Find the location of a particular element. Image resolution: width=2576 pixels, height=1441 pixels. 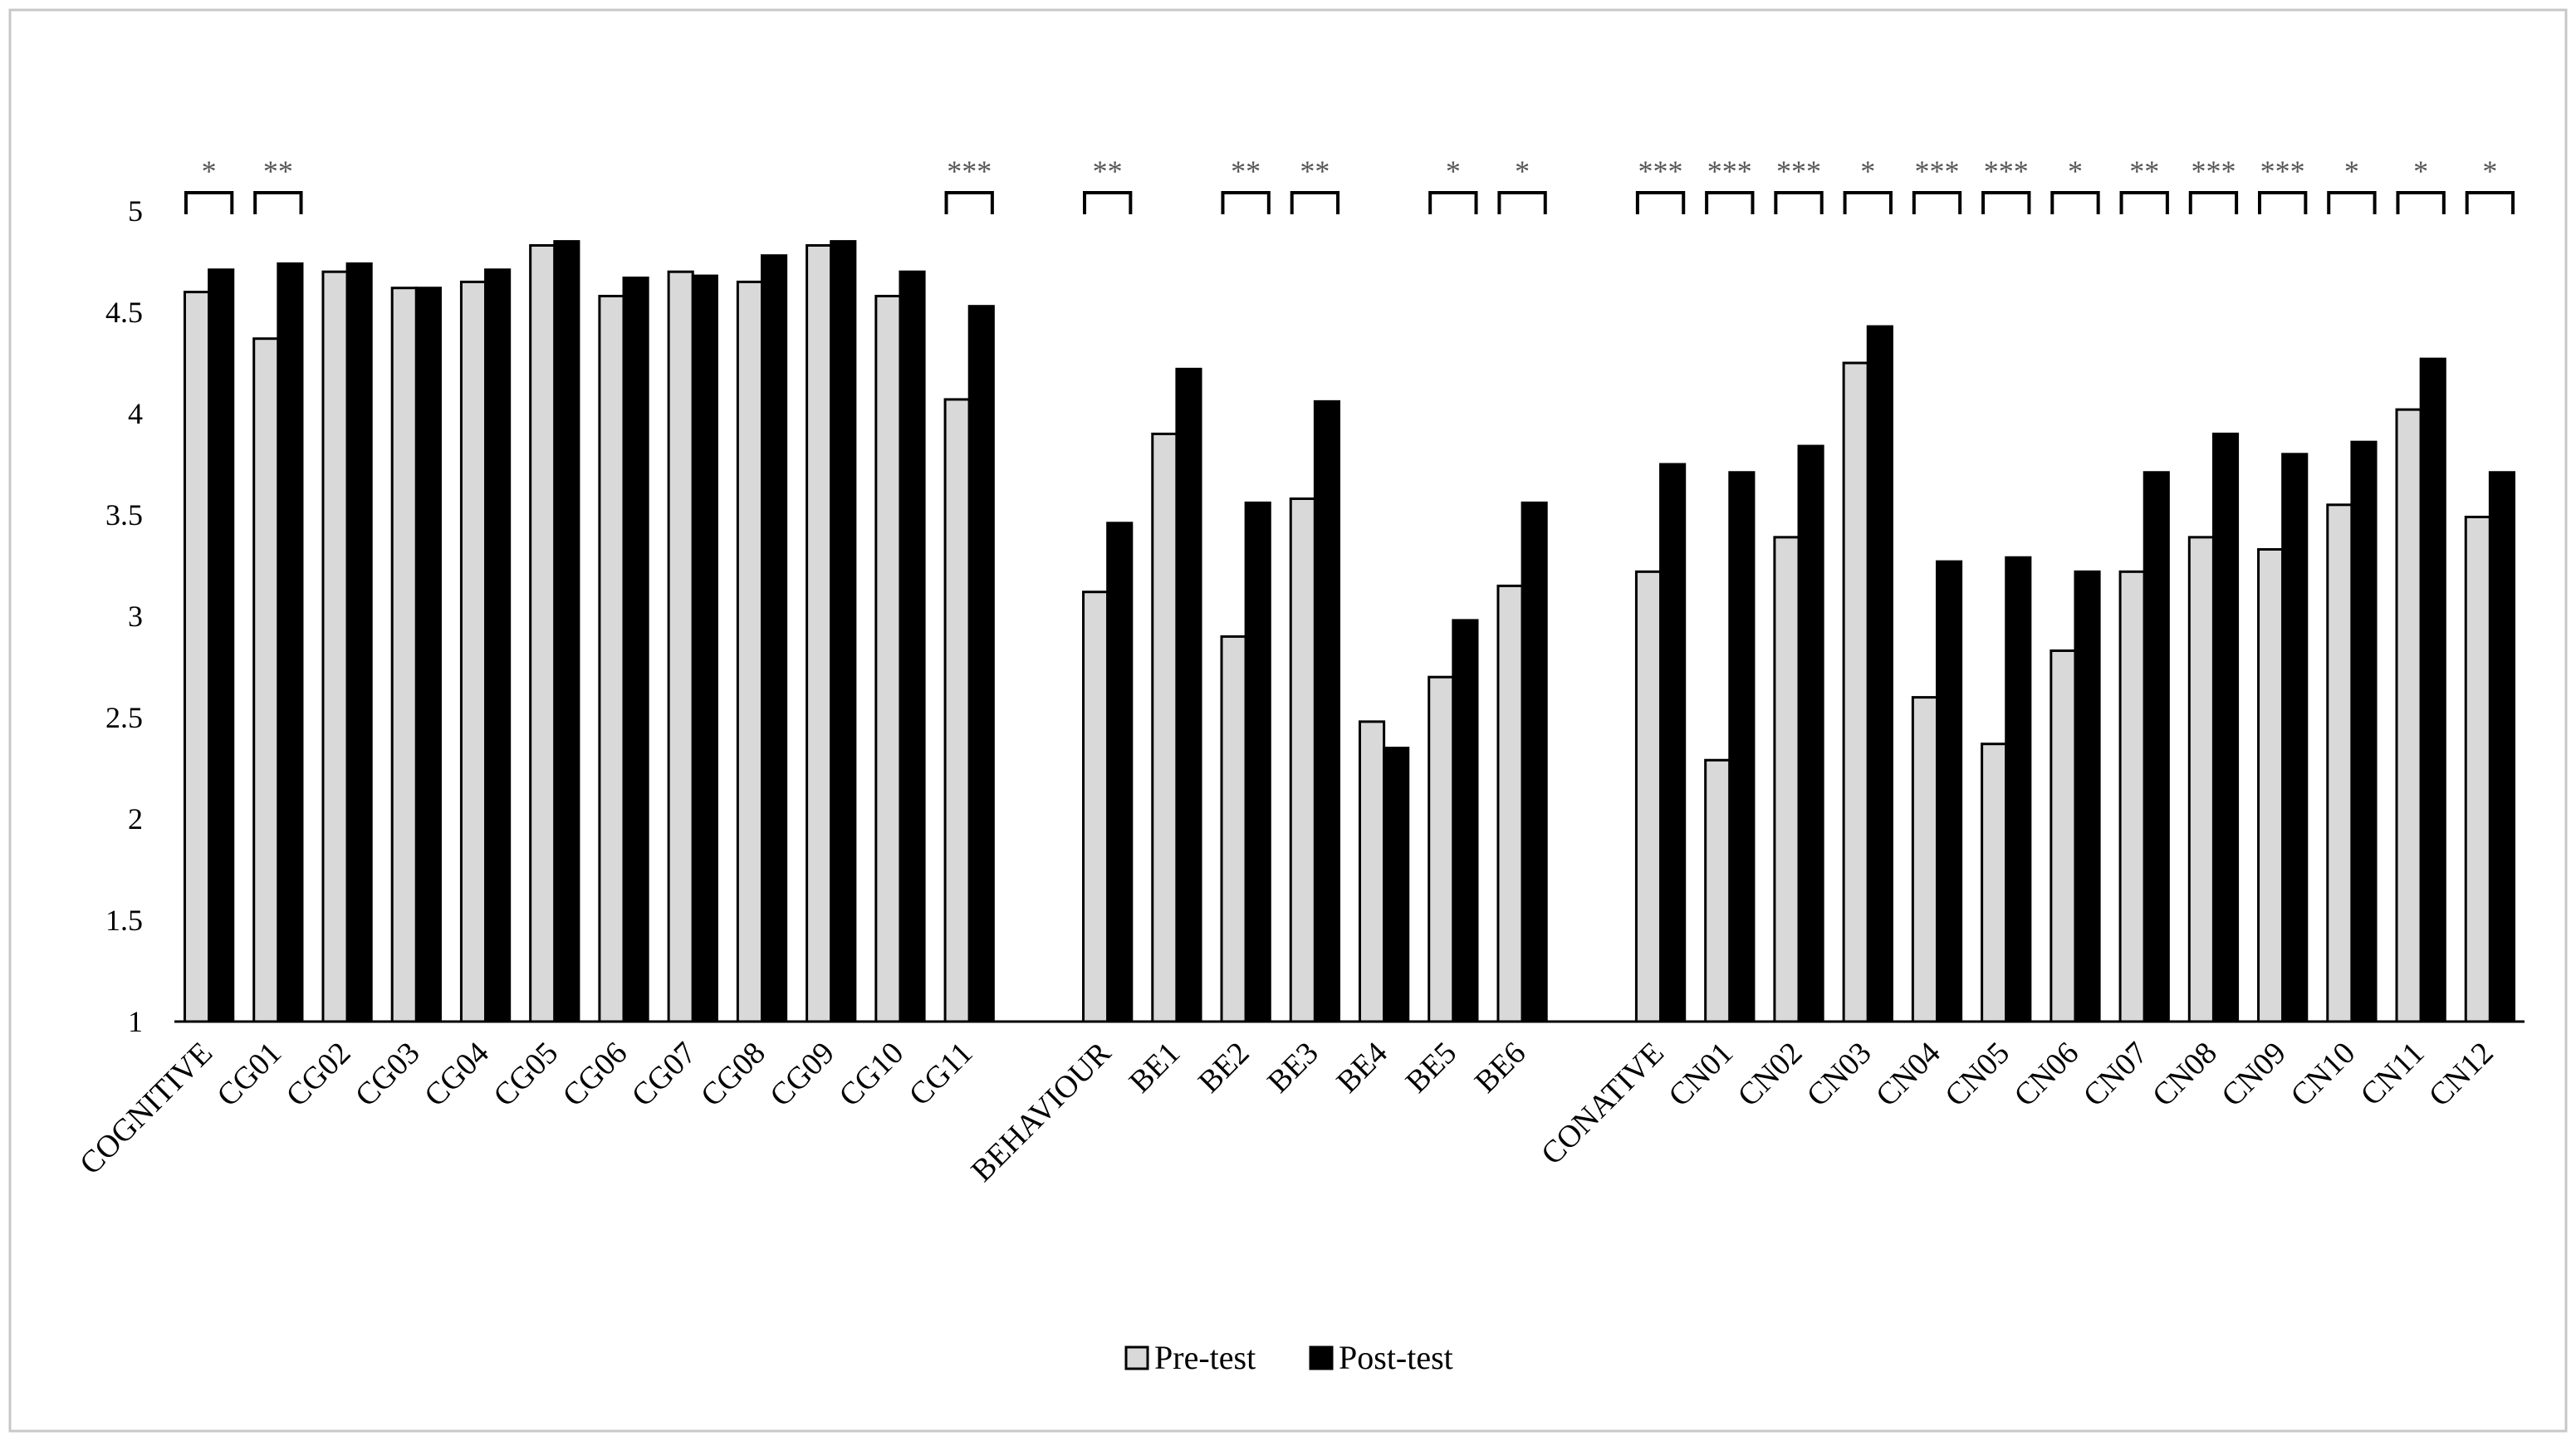

y-tick-label: 1.5 is located at coordinates (124, 920).